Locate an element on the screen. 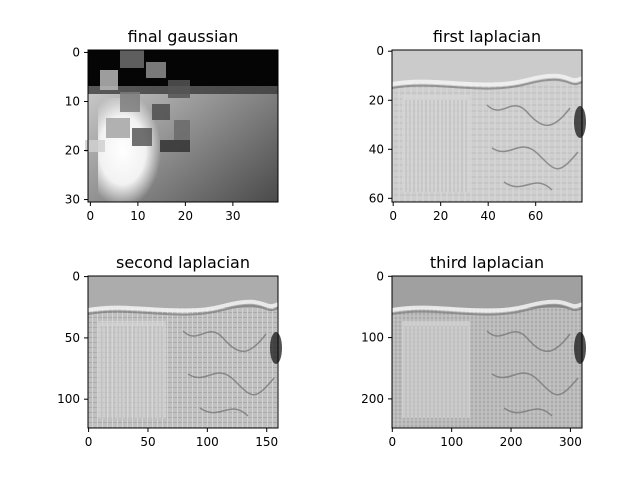 Image resolution: width=640 pixels, height=480 pixels. y-tick-label: 60 is located at coordinates (376, 198).